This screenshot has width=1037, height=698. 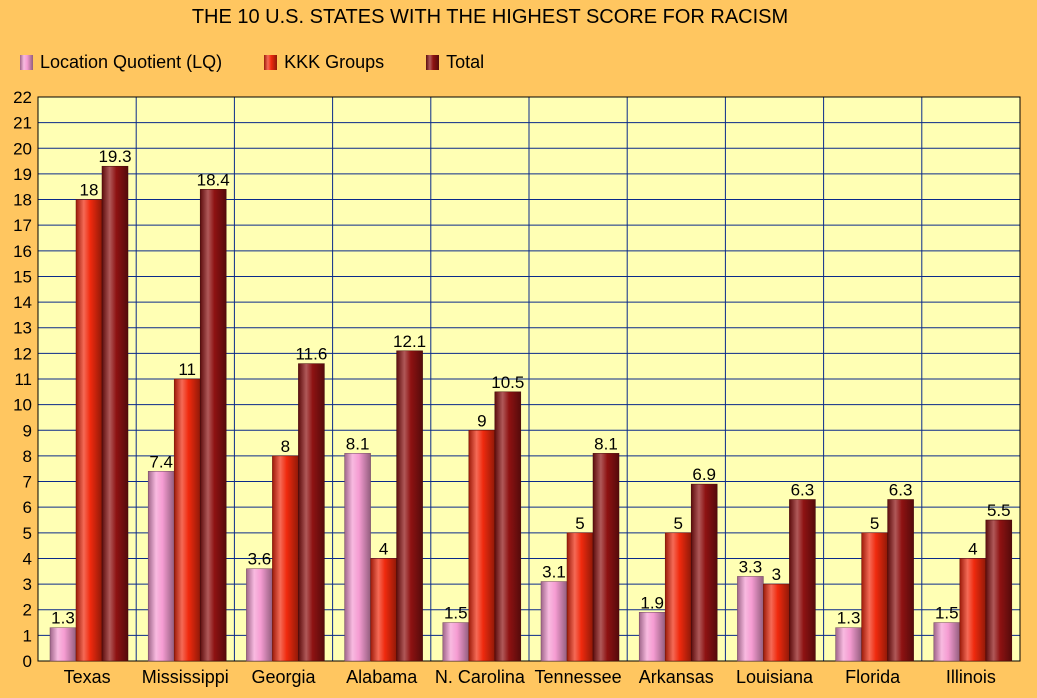 I want to click on data-label: 11, so click(x=187, y=369).